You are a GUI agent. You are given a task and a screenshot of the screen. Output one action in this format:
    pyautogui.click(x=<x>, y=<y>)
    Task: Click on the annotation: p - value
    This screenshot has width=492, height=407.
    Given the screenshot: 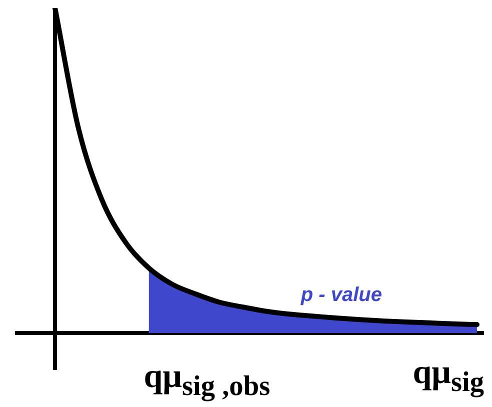 What is the action you would take?
    pyautogui.click(x=341, y=295)
    